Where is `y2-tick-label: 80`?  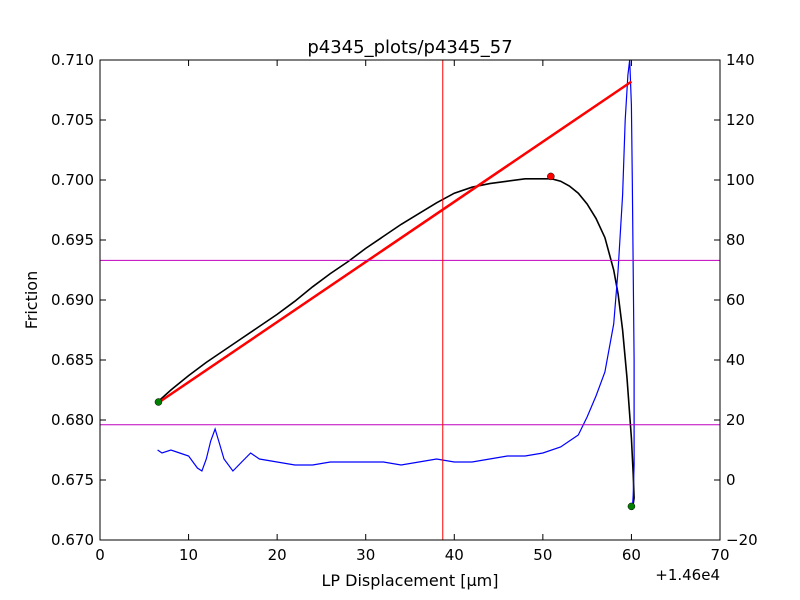 y2-tick-label: 80 is located at coordinates (735, 240).